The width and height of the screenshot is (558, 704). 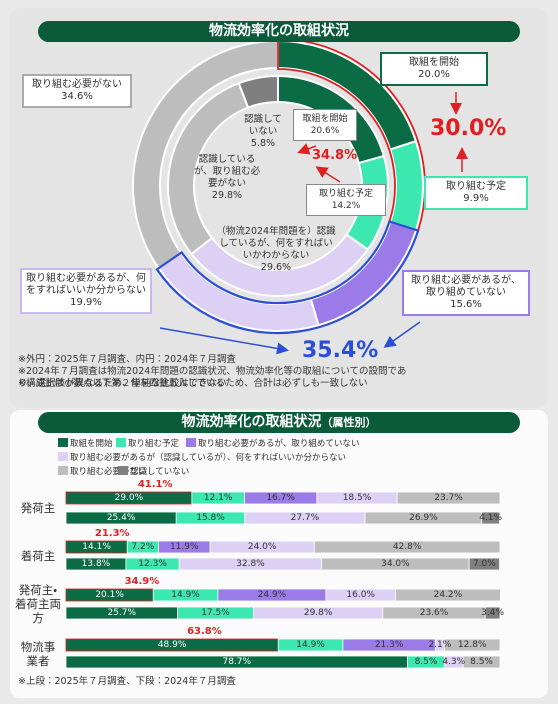 What do you see at coordinates (204, 631) in the screenshot?
I see `sum-label: 63.8%` at bounding box center [204, 631].